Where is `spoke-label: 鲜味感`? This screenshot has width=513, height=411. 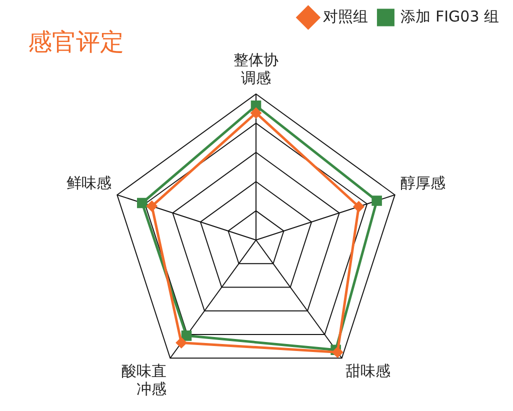
spoke-label: 鲜味感 is located at coordinates (89, 183).